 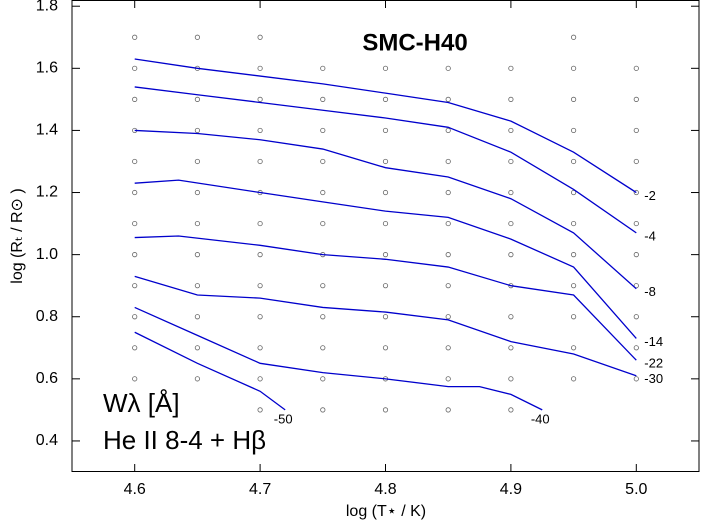 What do you see at coordinates (47, 316) in the screenshot?
I see `y-tick-label: 0.8` at bounding box center [47, 316].